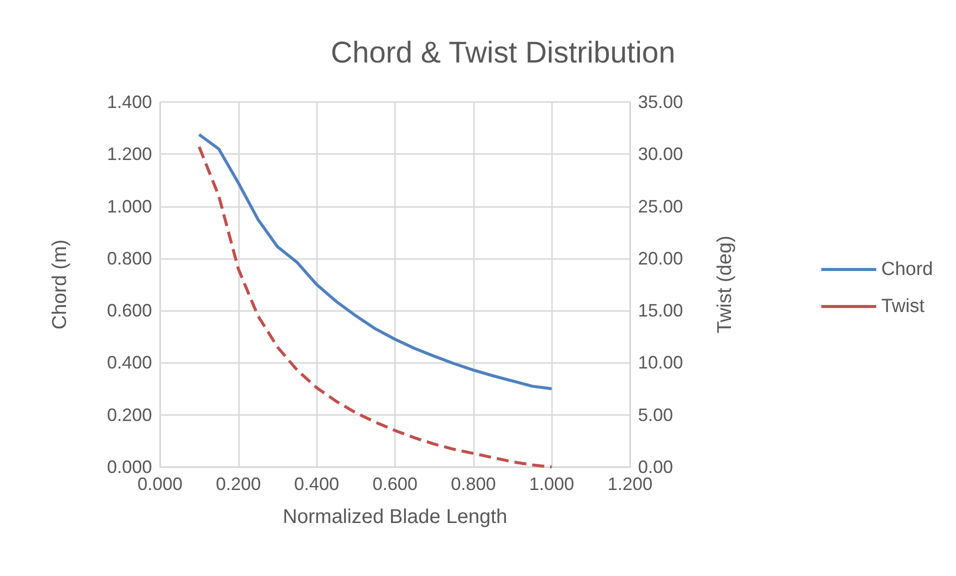 Image resolution: width=956 pixels, height=576 pixels. What do you see at coordinates (129, 206) in the screenshot?
I see `y-tick-label: 1.000` at bounding box center [129, 206].